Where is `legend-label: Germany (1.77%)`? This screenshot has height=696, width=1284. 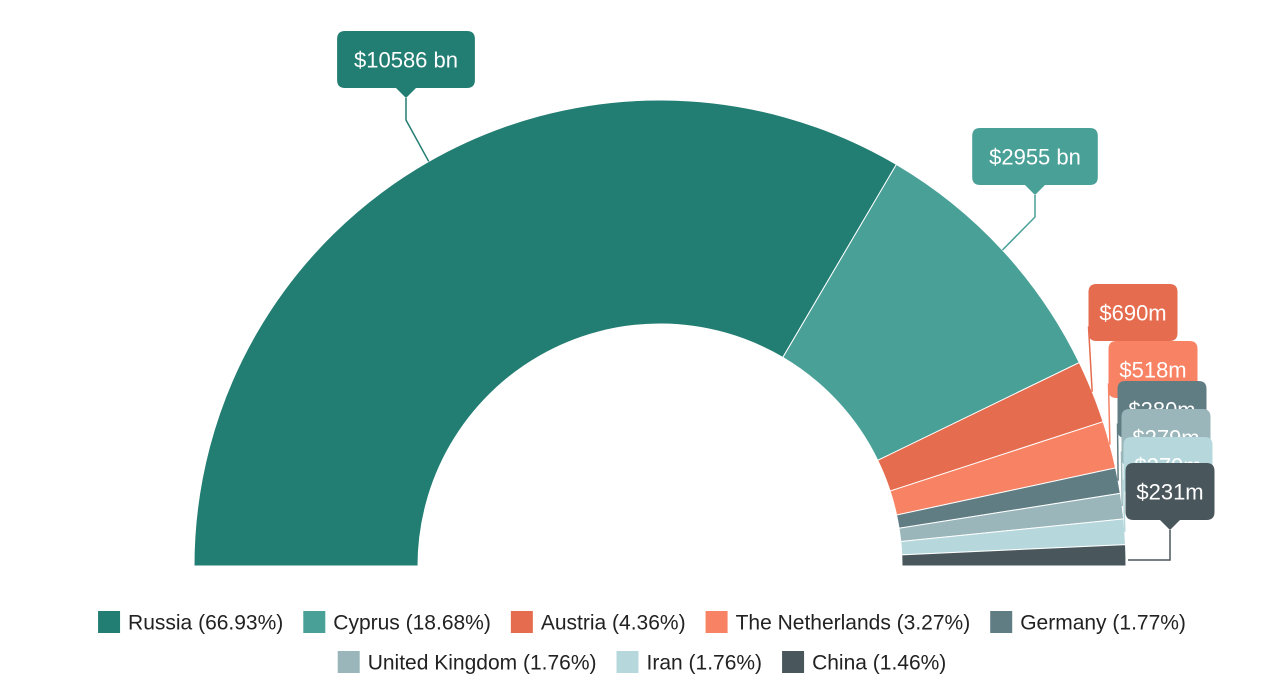 legend-label: Germany (1.77%) is located at coordinates (1103, 623).